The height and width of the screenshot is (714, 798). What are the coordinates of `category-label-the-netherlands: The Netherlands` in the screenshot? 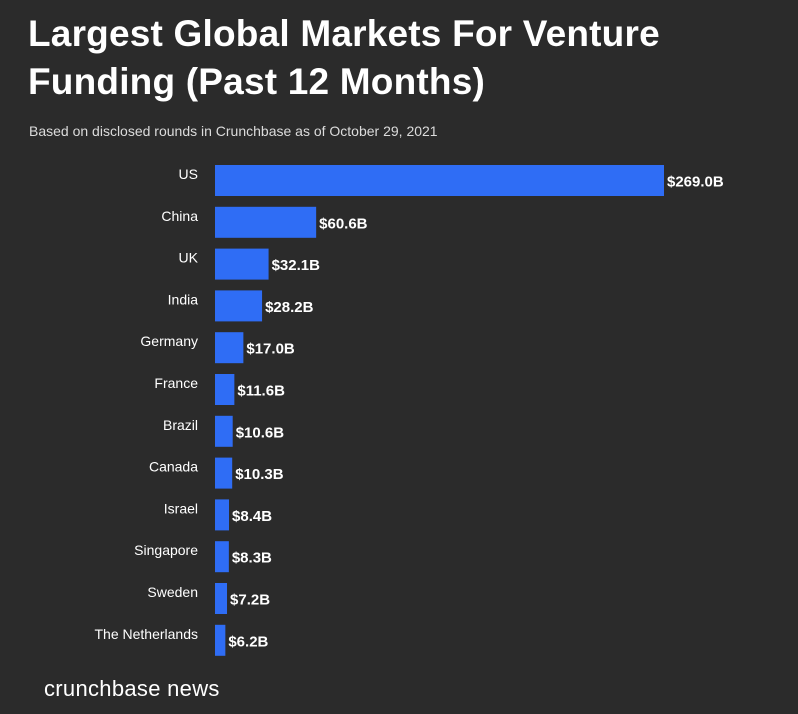 It's located at (146, 634).